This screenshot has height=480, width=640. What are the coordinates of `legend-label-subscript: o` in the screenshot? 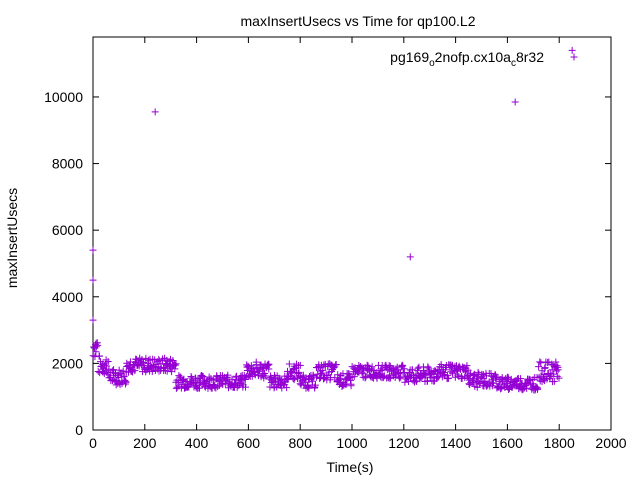 It's located at (432, 63).